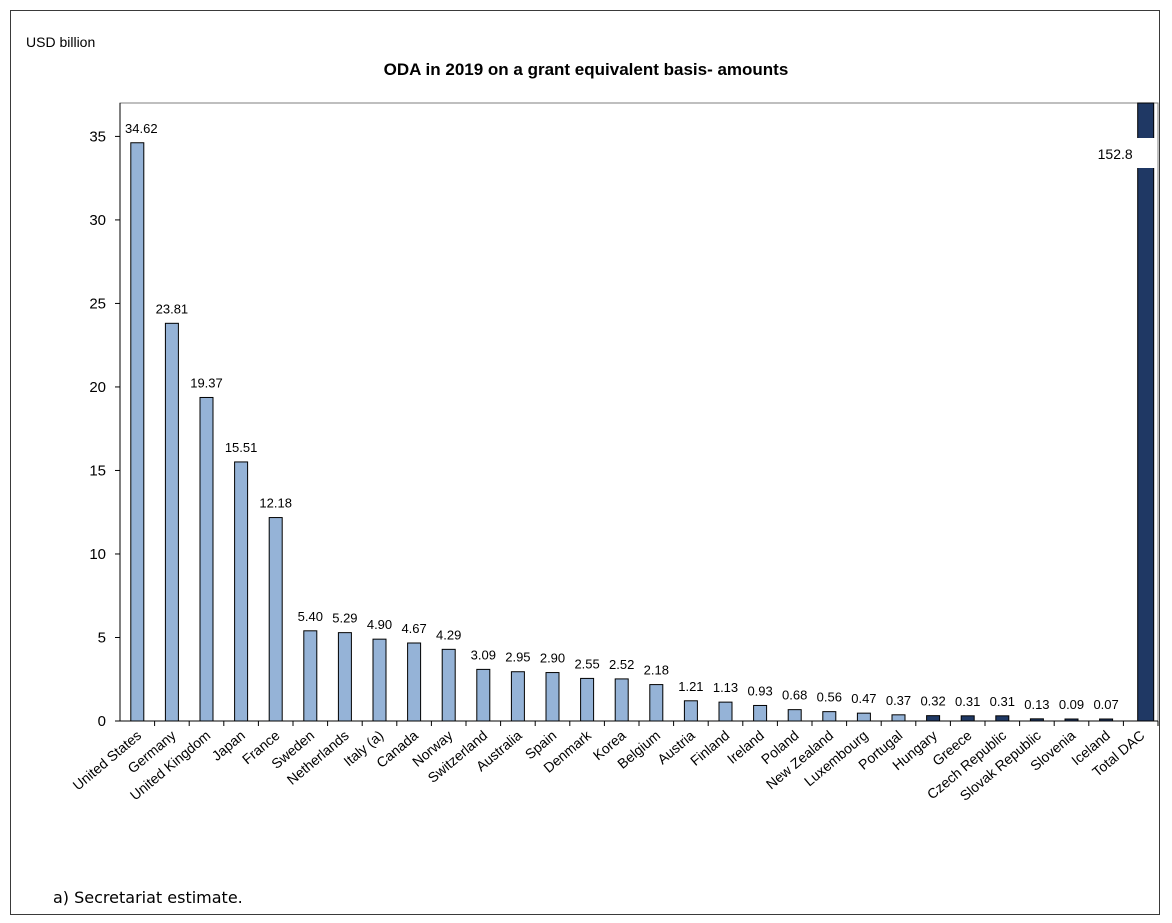 Image resolution: width=1172 pixels, height=923 pixels. Describe the element at coordinates (1036, 704) in the screenshot. I see `data-label: 0.13` at that location.